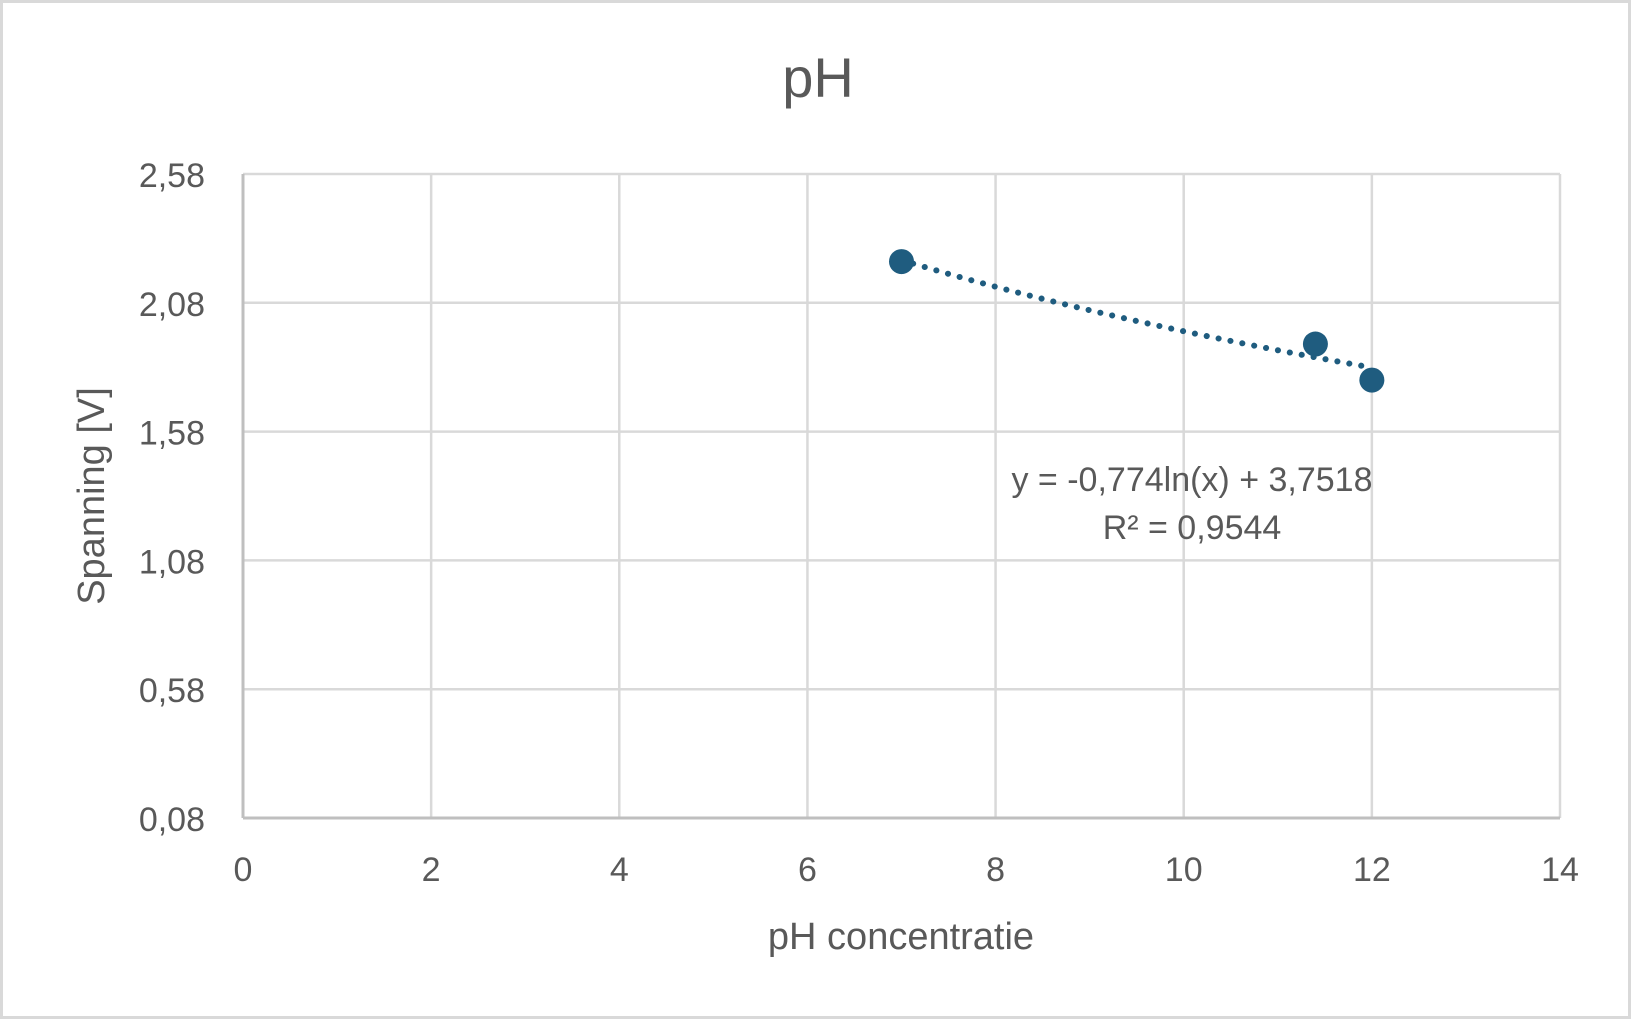 This screenshot has height=1022, width=1631. I want to click on x-tick-label: 0, so click(243, 870).